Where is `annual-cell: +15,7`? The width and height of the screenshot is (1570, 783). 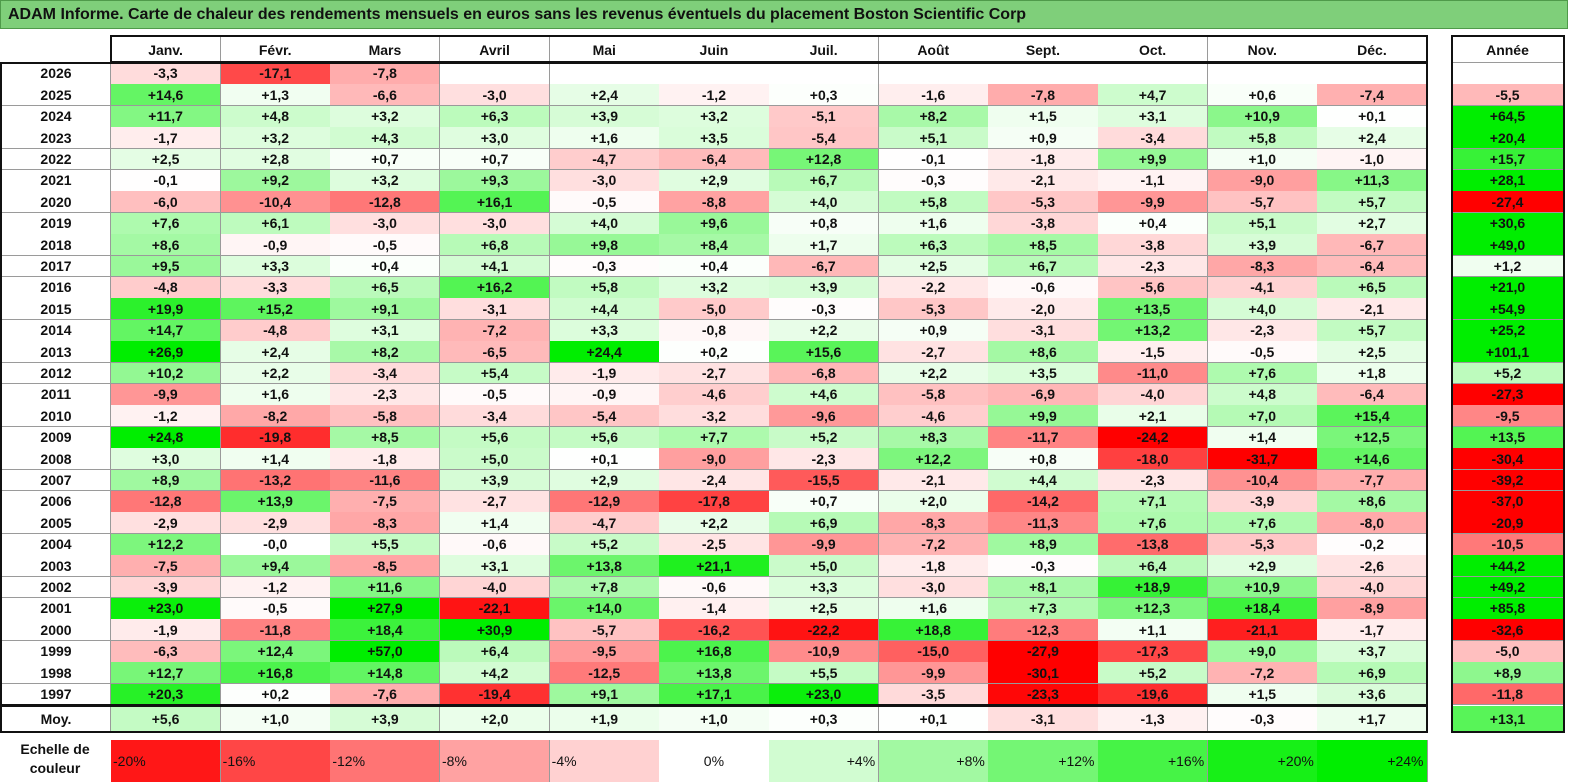 annual-cell: +15,7 is located at coordinates (1508, 159).